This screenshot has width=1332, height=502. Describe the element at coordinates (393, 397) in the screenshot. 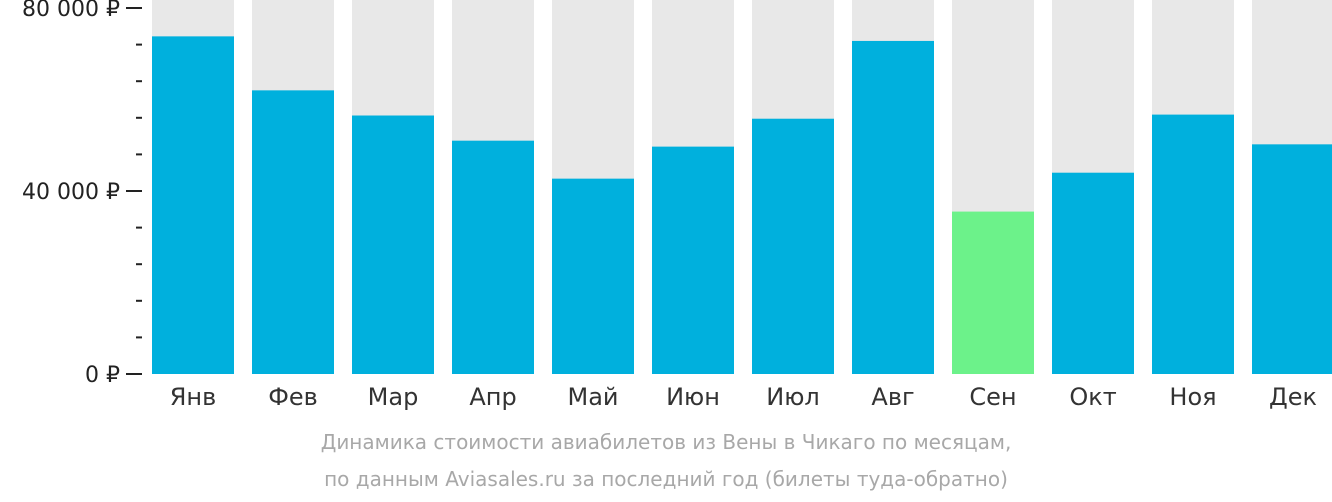

I see `x-tick-label: Мар` at that location.